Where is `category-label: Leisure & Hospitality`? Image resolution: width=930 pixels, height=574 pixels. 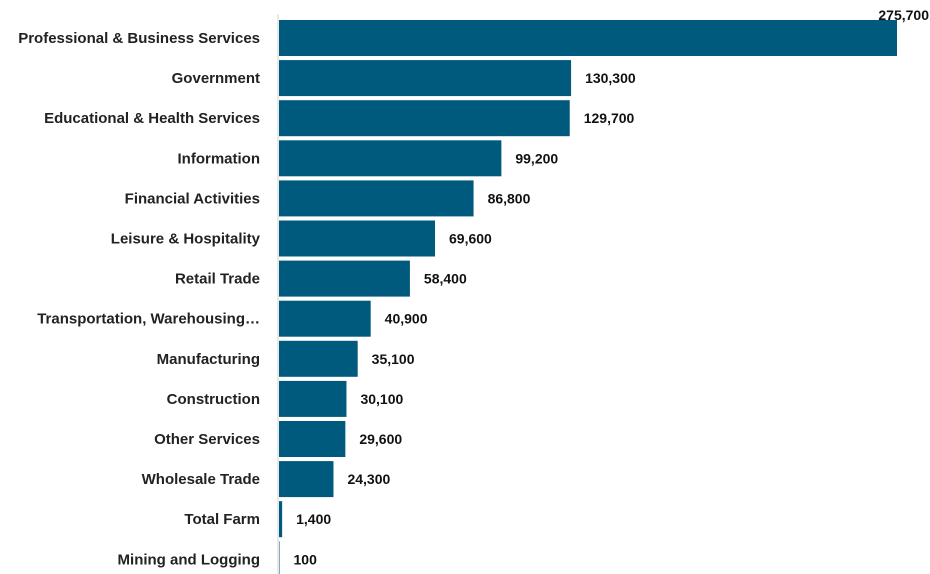 category-label: Leisure & Hospitality is located at coordinates (186, 239).